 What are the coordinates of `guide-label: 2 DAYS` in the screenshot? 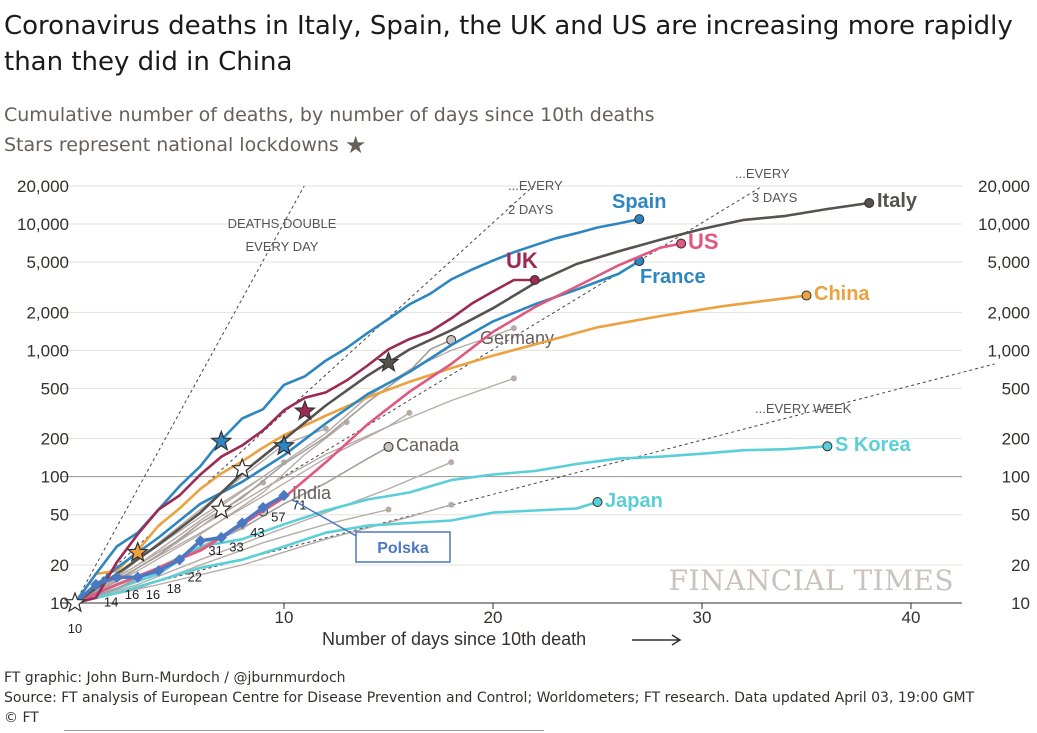 It's located at (531, 209).